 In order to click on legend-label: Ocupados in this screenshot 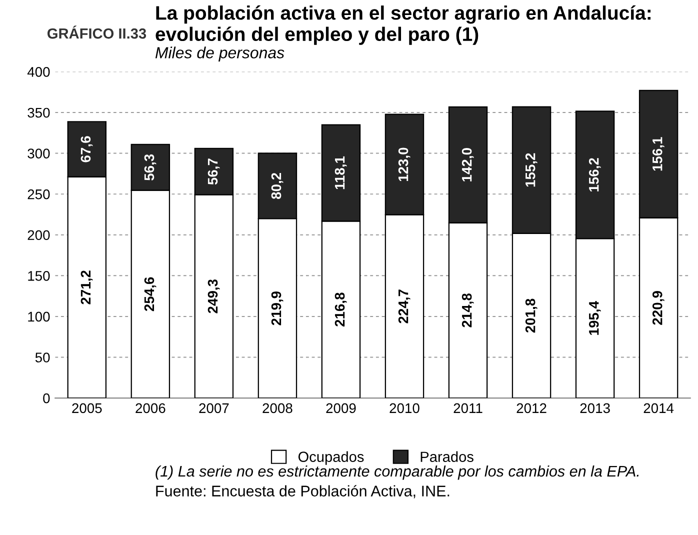, I will do `click(331, 458)`.